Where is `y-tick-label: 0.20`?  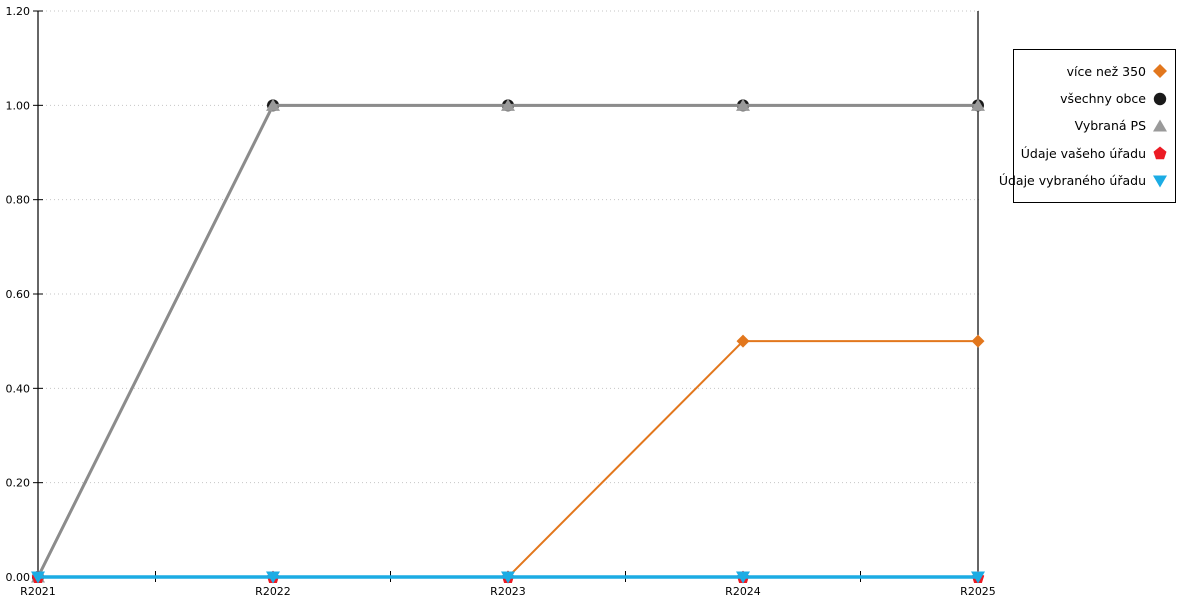 y-tick-label: 0.20 is located at coordinates (18, 483).